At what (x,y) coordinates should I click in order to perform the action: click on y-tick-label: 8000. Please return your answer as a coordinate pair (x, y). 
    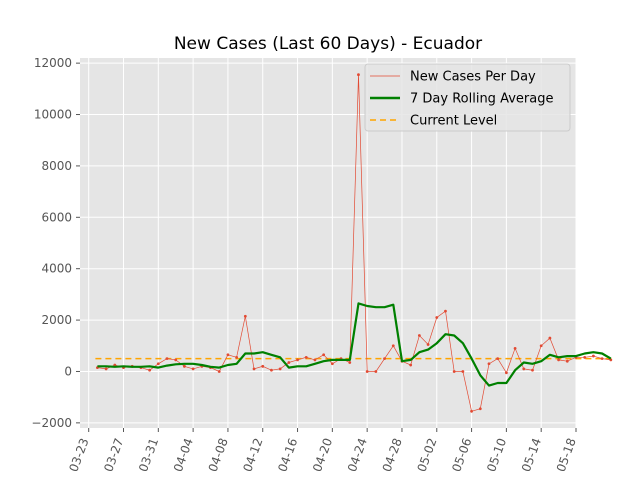
    Looking at the image, I should click on (56, 166).